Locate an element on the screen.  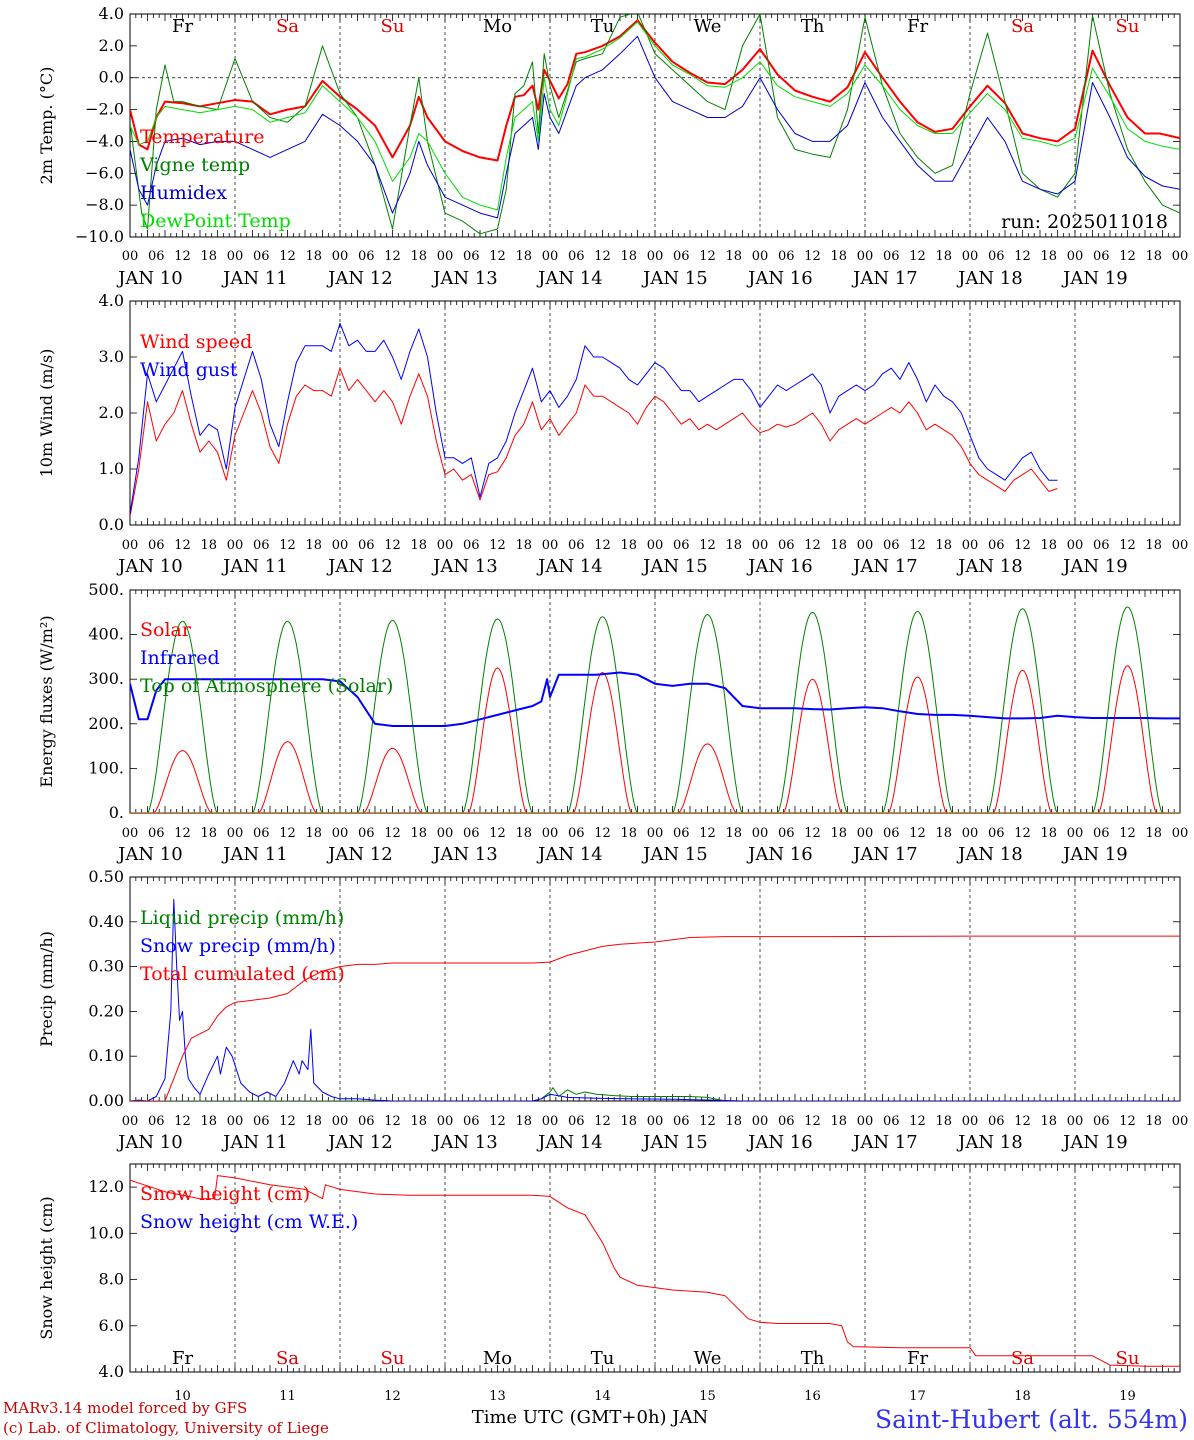
y-tick-label: 0.0 is located at coordinates (111, 524).